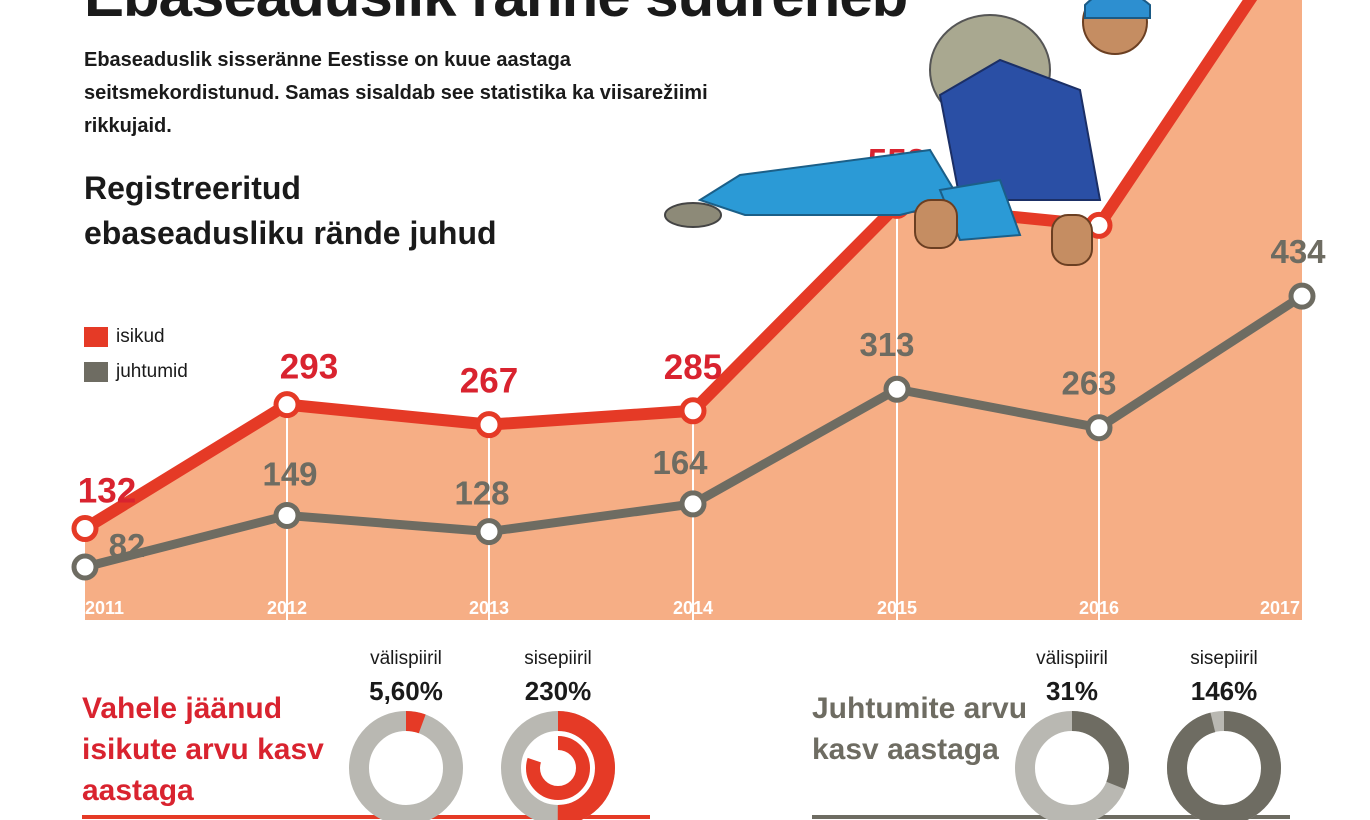  I want to click on isikud-data-label: 293, so click(309, 367).